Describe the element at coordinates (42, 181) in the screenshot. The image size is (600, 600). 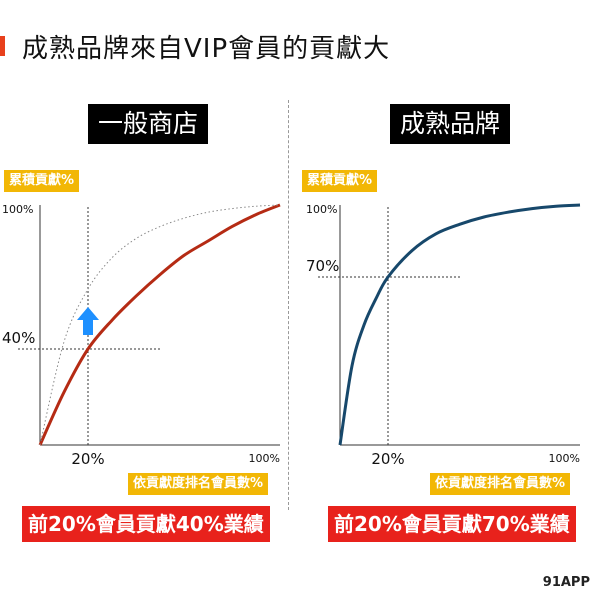
I see `y-axis-label-general: 累積貢獻%` at that location.